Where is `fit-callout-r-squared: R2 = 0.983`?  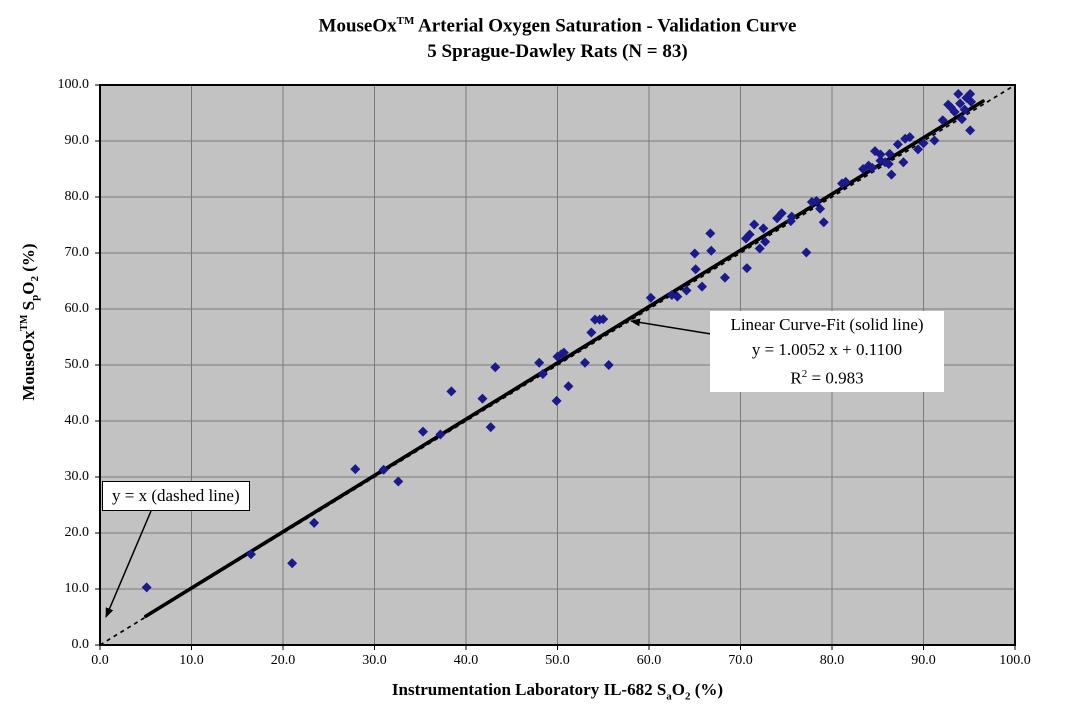 fit-callout-r-squared: R2 = 0.983 is located at coordinates (827, 378).